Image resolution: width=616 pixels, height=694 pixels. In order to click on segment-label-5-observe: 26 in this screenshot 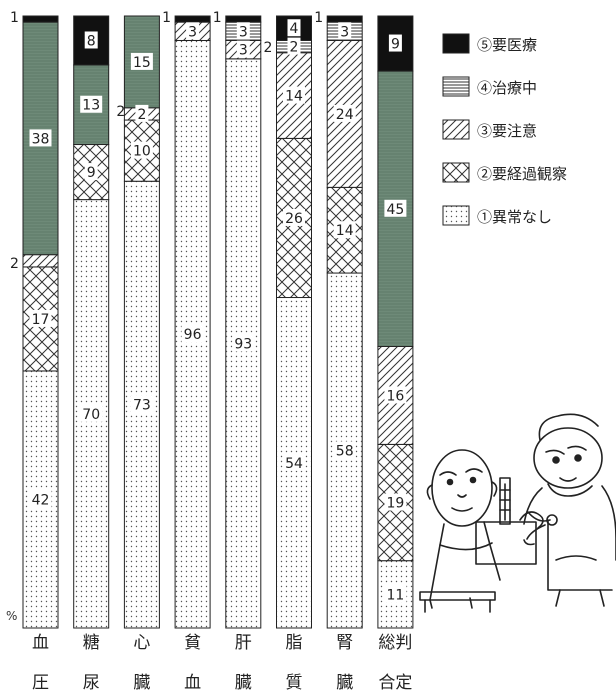, I will do `click(294, 219)`.